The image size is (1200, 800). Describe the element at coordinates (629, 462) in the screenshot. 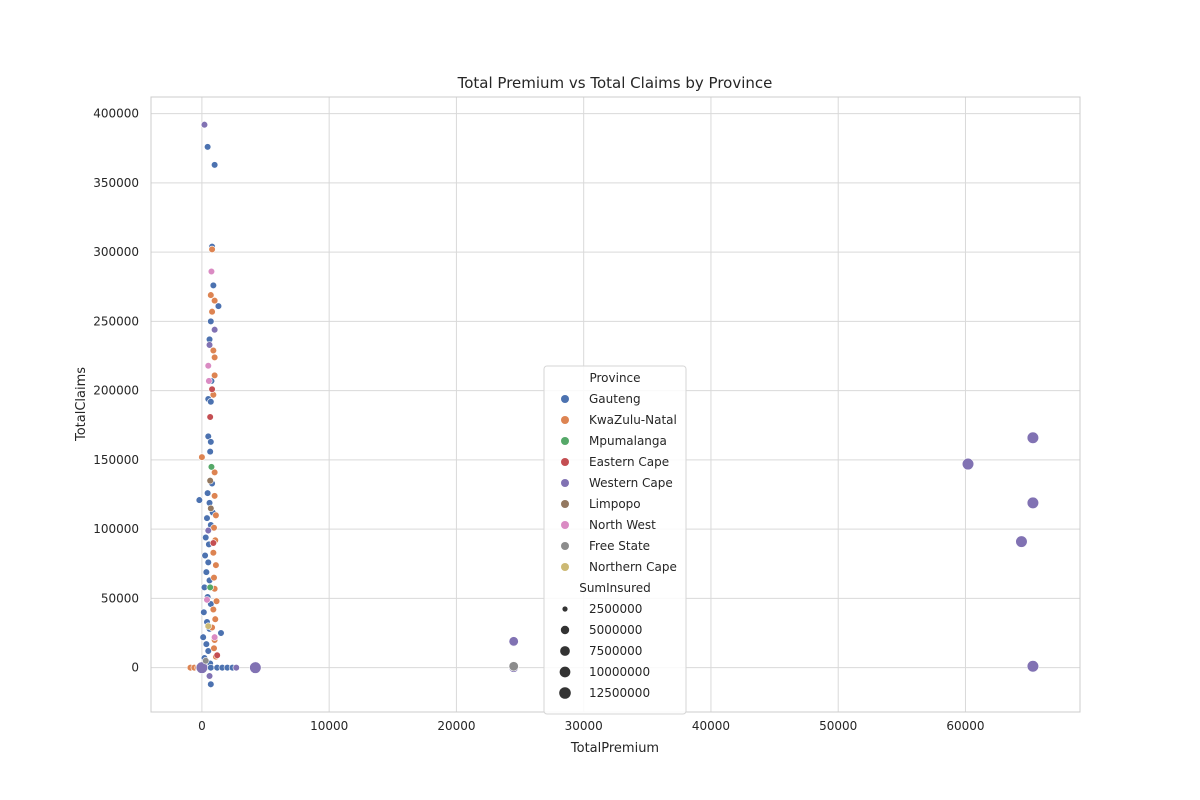

I see `legend-label: Eastern Cape` at that location.